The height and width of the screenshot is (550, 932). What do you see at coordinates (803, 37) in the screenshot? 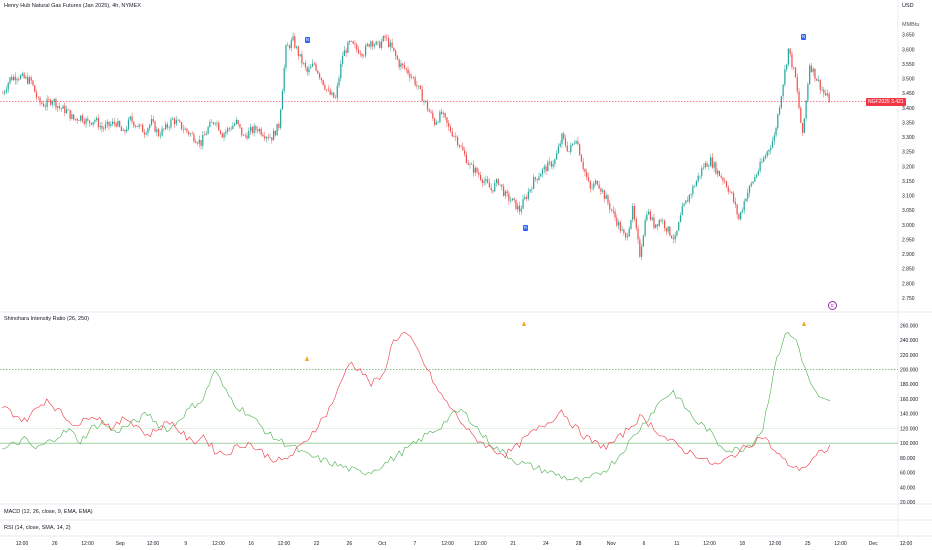
I see `price-marker-3: N` at bounding box center [803, 37].